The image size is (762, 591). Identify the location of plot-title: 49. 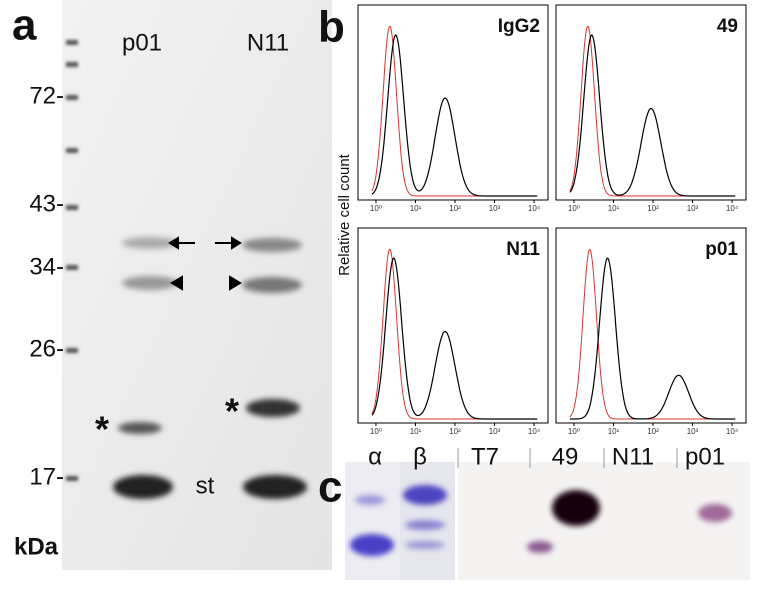
(727, 26).